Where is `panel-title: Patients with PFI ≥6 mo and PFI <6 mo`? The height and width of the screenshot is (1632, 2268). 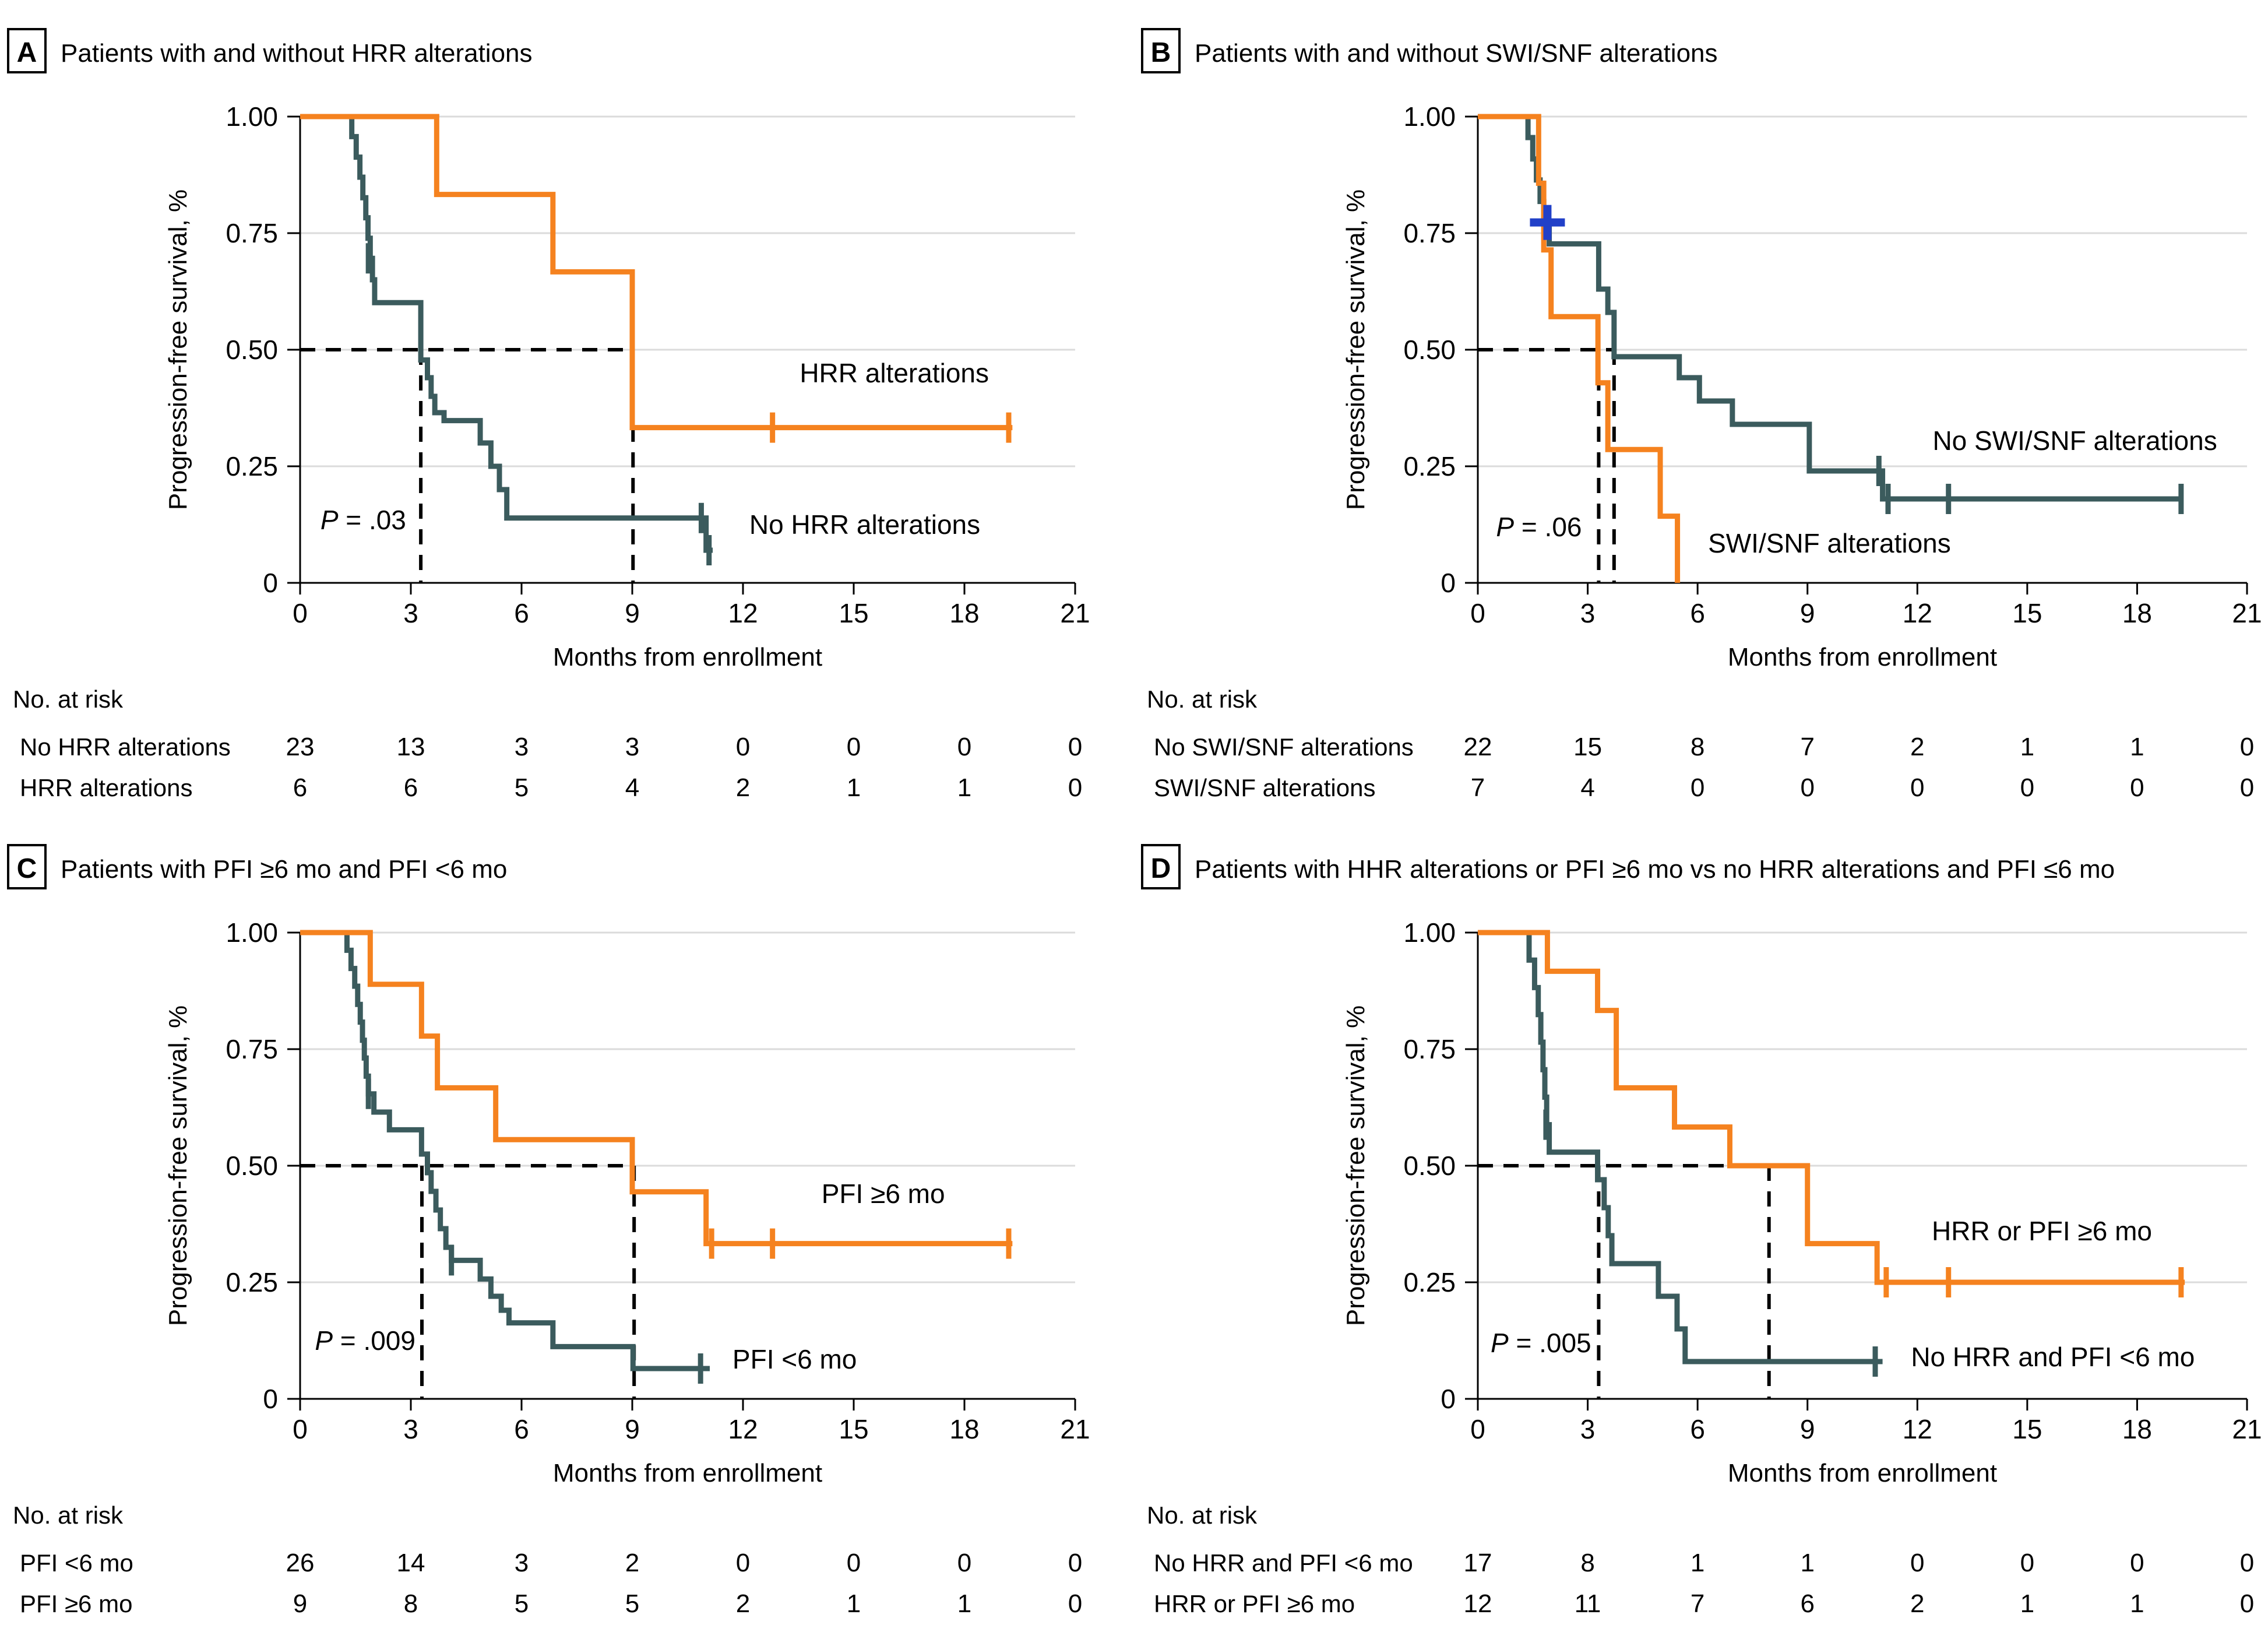 panel-title: Patients with PFI ≥6 mo and PFI <6 mo is located at coordinates (284, 869).